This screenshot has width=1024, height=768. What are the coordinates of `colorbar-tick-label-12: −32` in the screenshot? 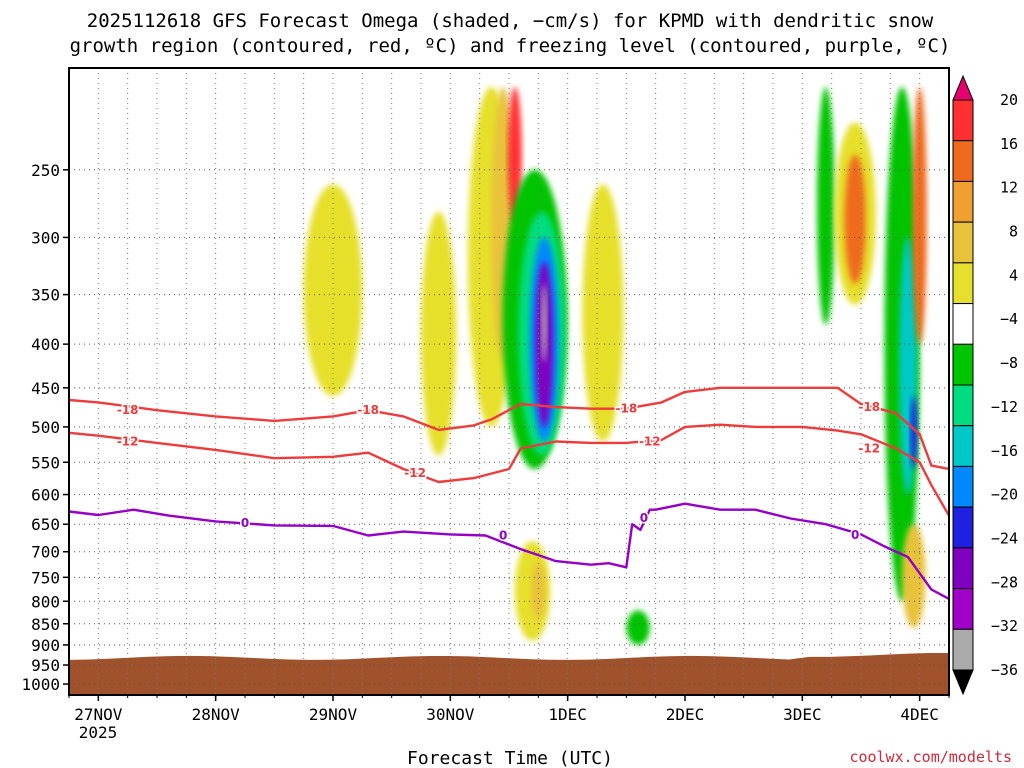 It's located at (1004, 626).